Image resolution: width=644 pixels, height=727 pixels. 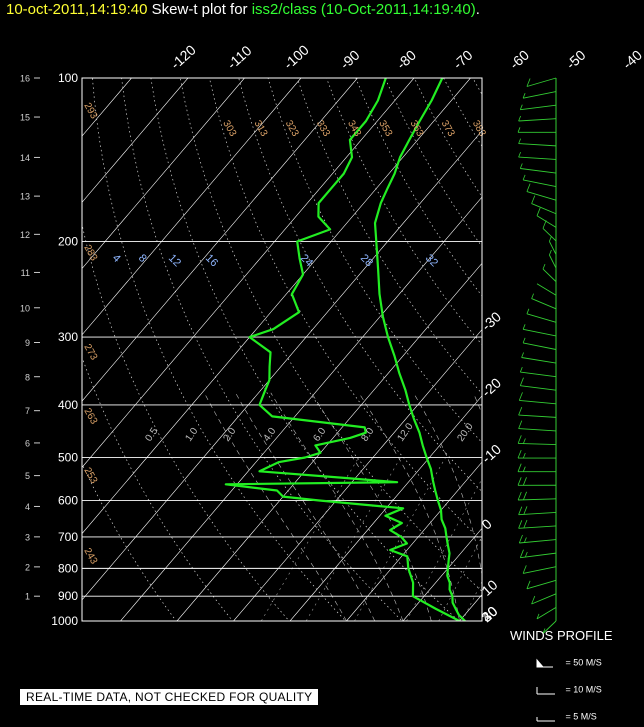 I want to click on temperature-top-label: -90, so click(x=350, y=60).